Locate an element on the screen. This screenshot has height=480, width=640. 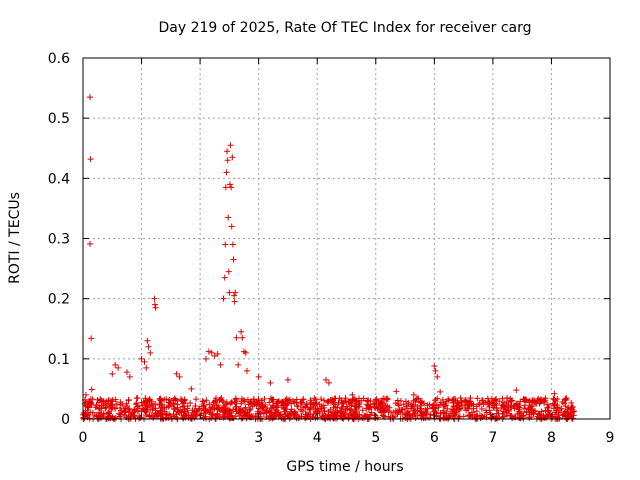
y-tick-label: 0.6 is located at coordinates (59, 59).